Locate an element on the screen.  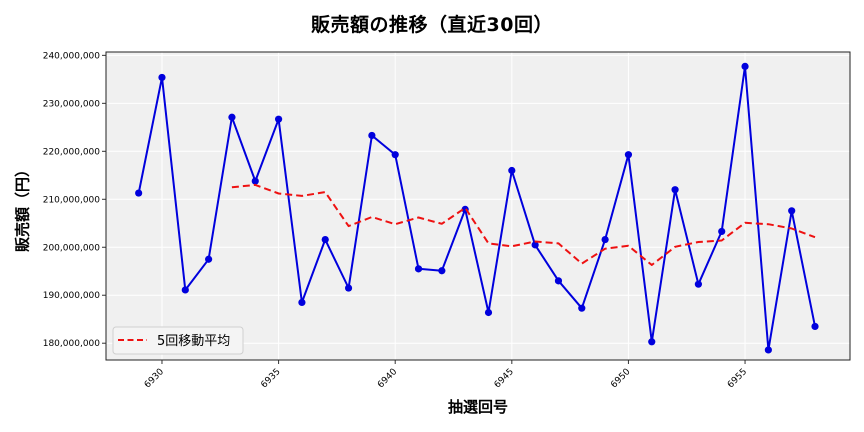
y-tick-label: 210,000,000 is located at coordinates (72, 200).